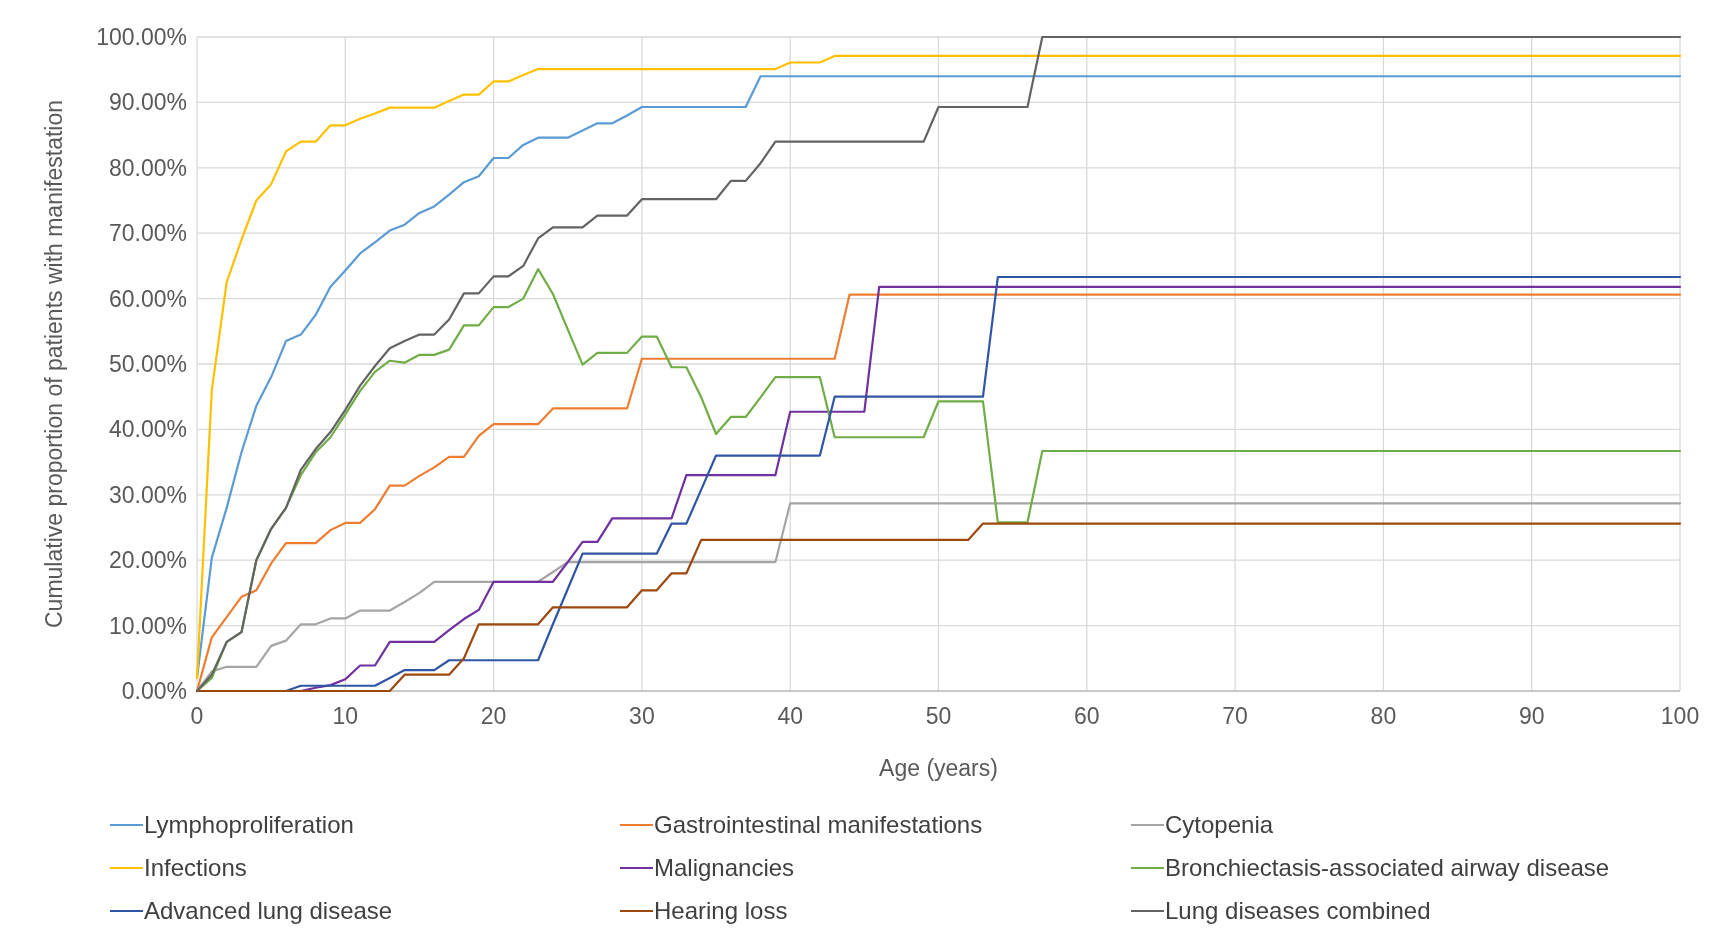 The image size is (1713, 935). I want to click on y-tick-label: 0.00%, so click(154, 691).